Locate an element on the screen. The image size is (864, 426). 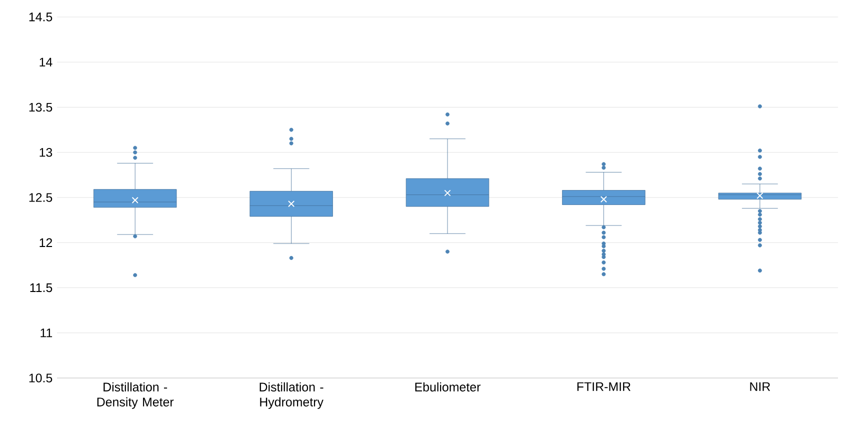
x-tick-label: Ebuliometer is located at coordinates (448, 387).